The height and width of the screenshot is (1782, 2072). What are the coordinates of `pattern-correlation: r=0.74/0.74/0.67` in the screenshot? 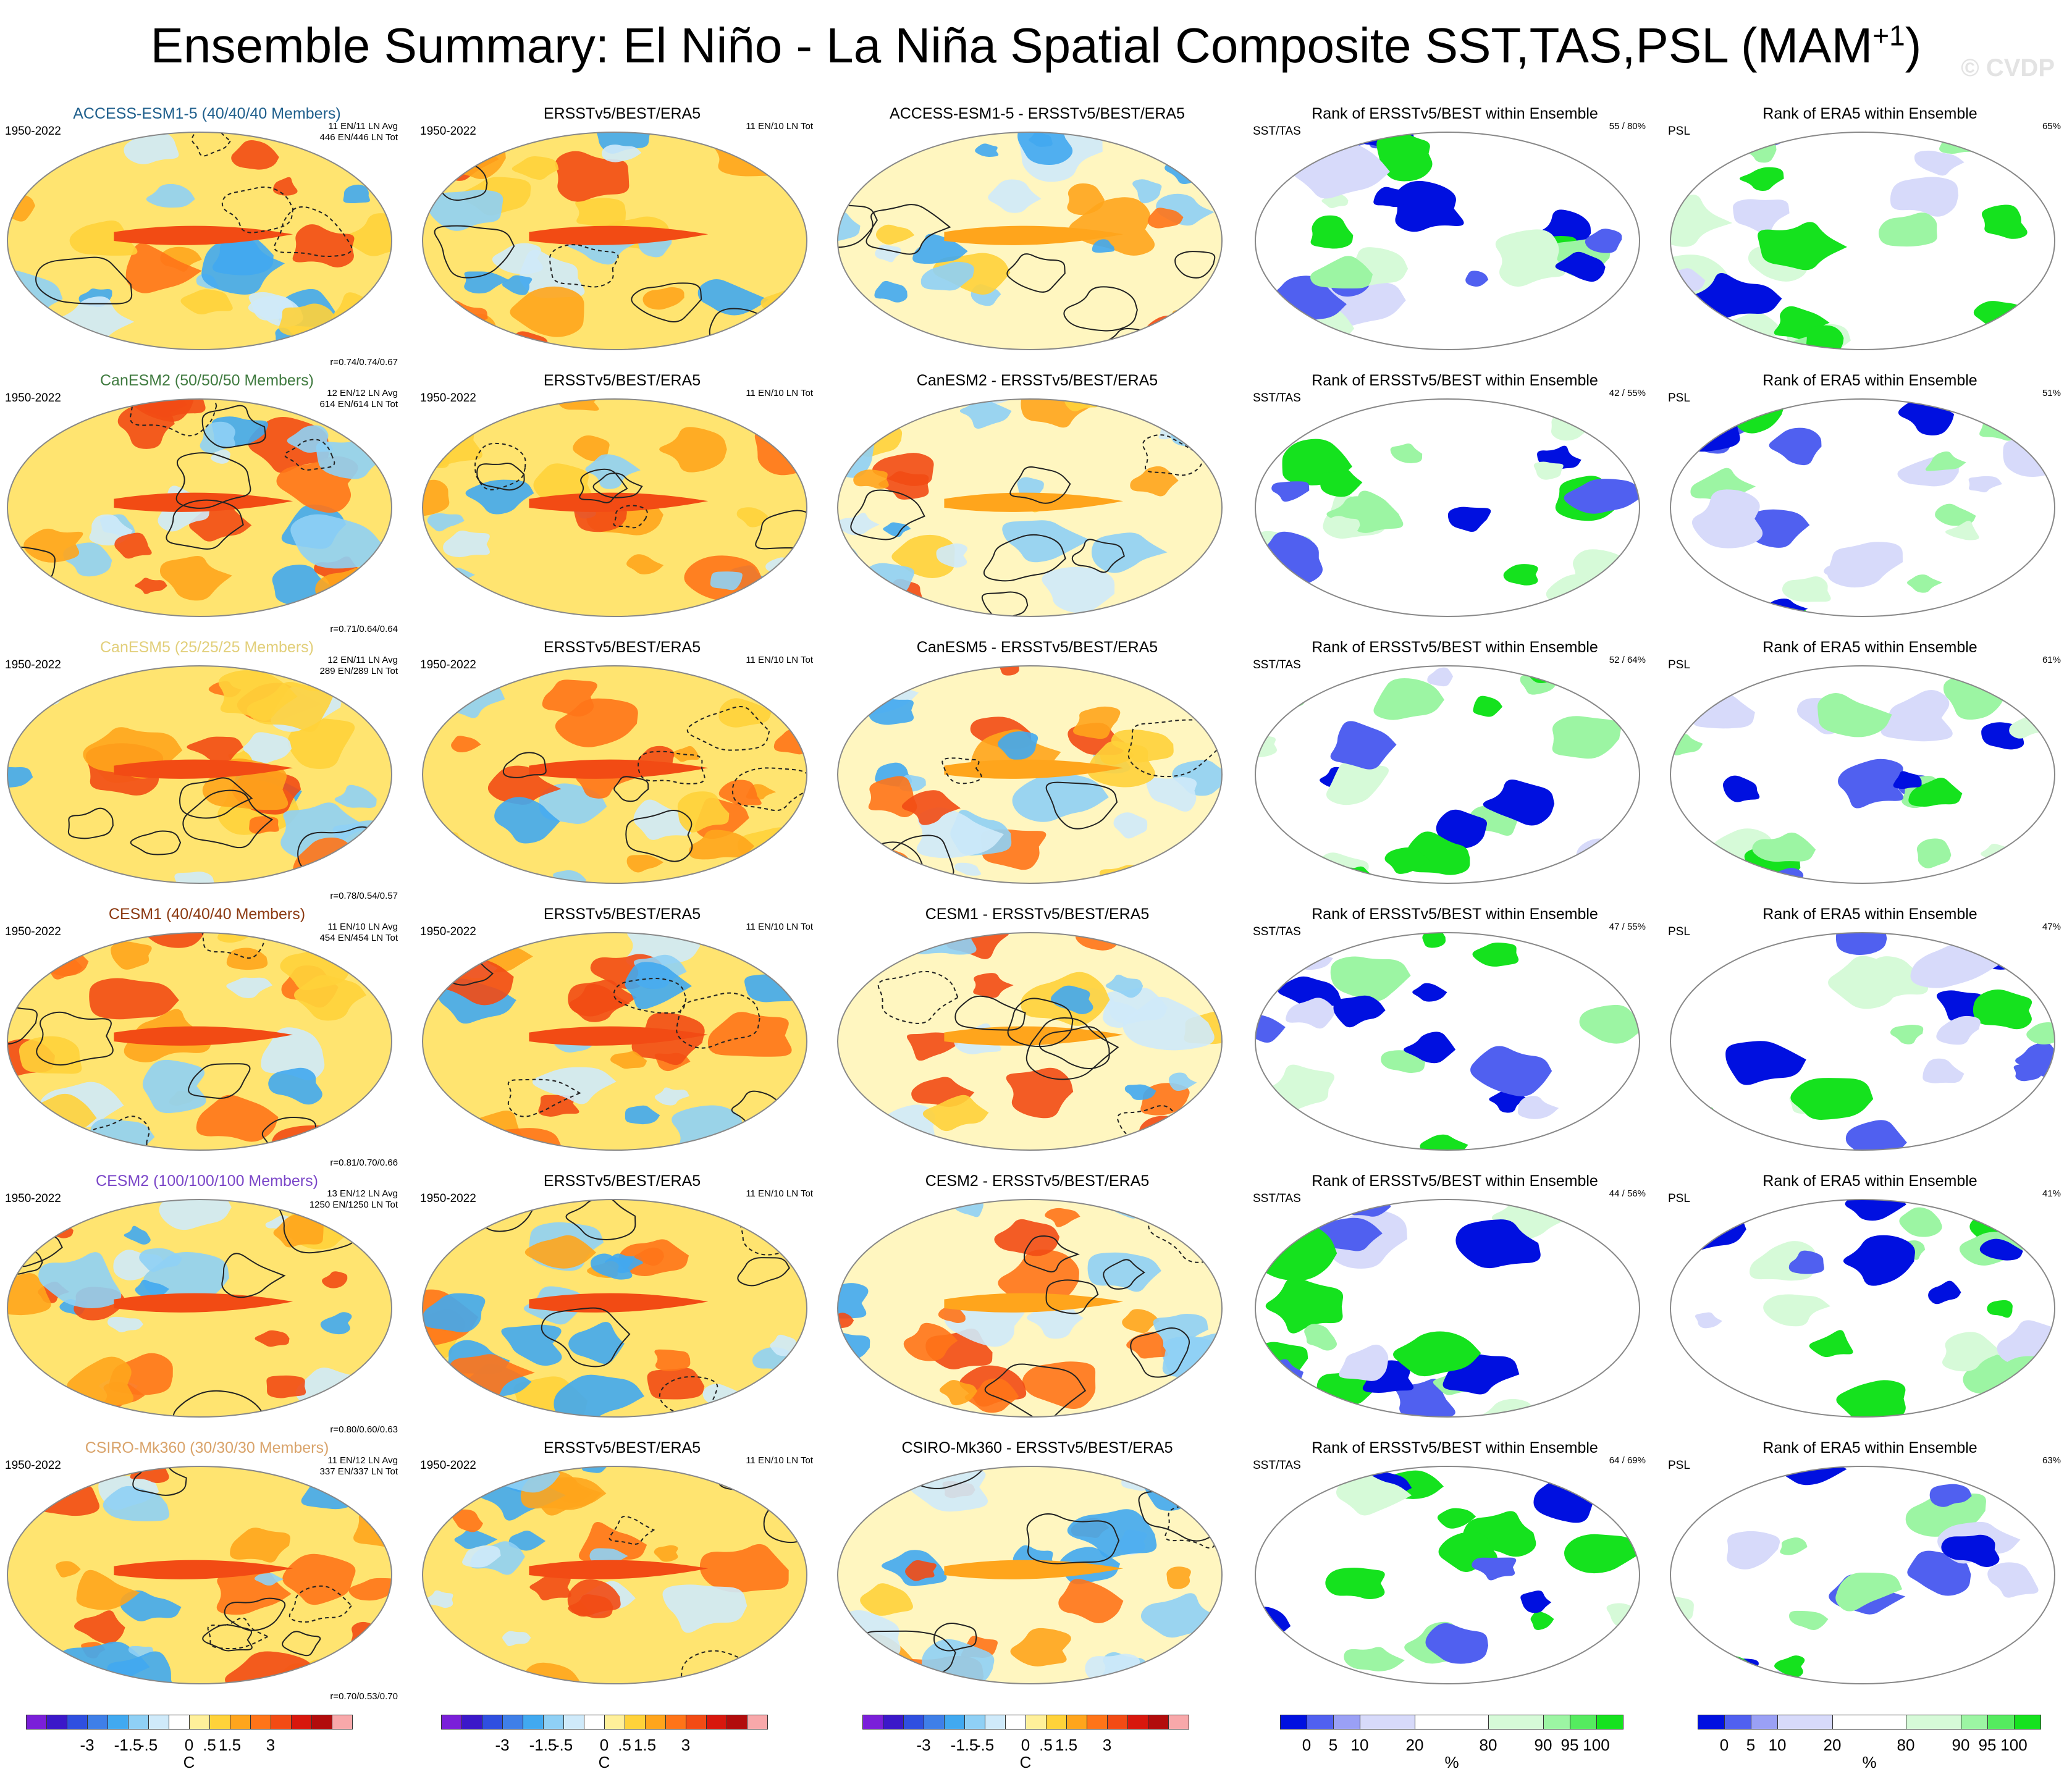 It's located at (364, 362).